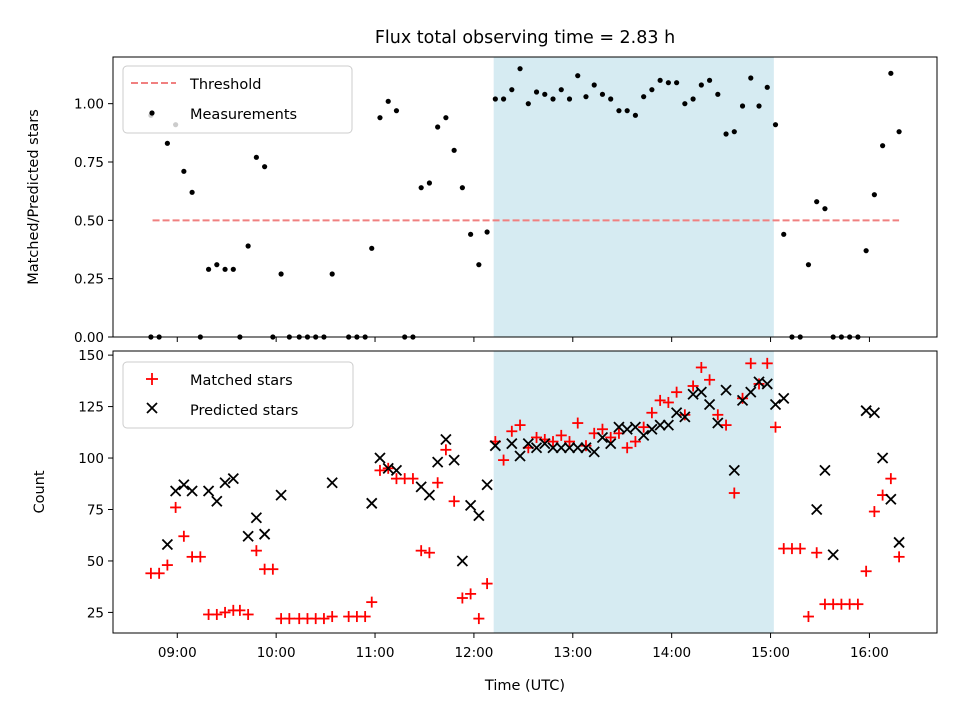  What do you see at coordinates (276, 653) in the screenshot?
I see `x-tick-label: 10:00` at bounding box center [276, 653].